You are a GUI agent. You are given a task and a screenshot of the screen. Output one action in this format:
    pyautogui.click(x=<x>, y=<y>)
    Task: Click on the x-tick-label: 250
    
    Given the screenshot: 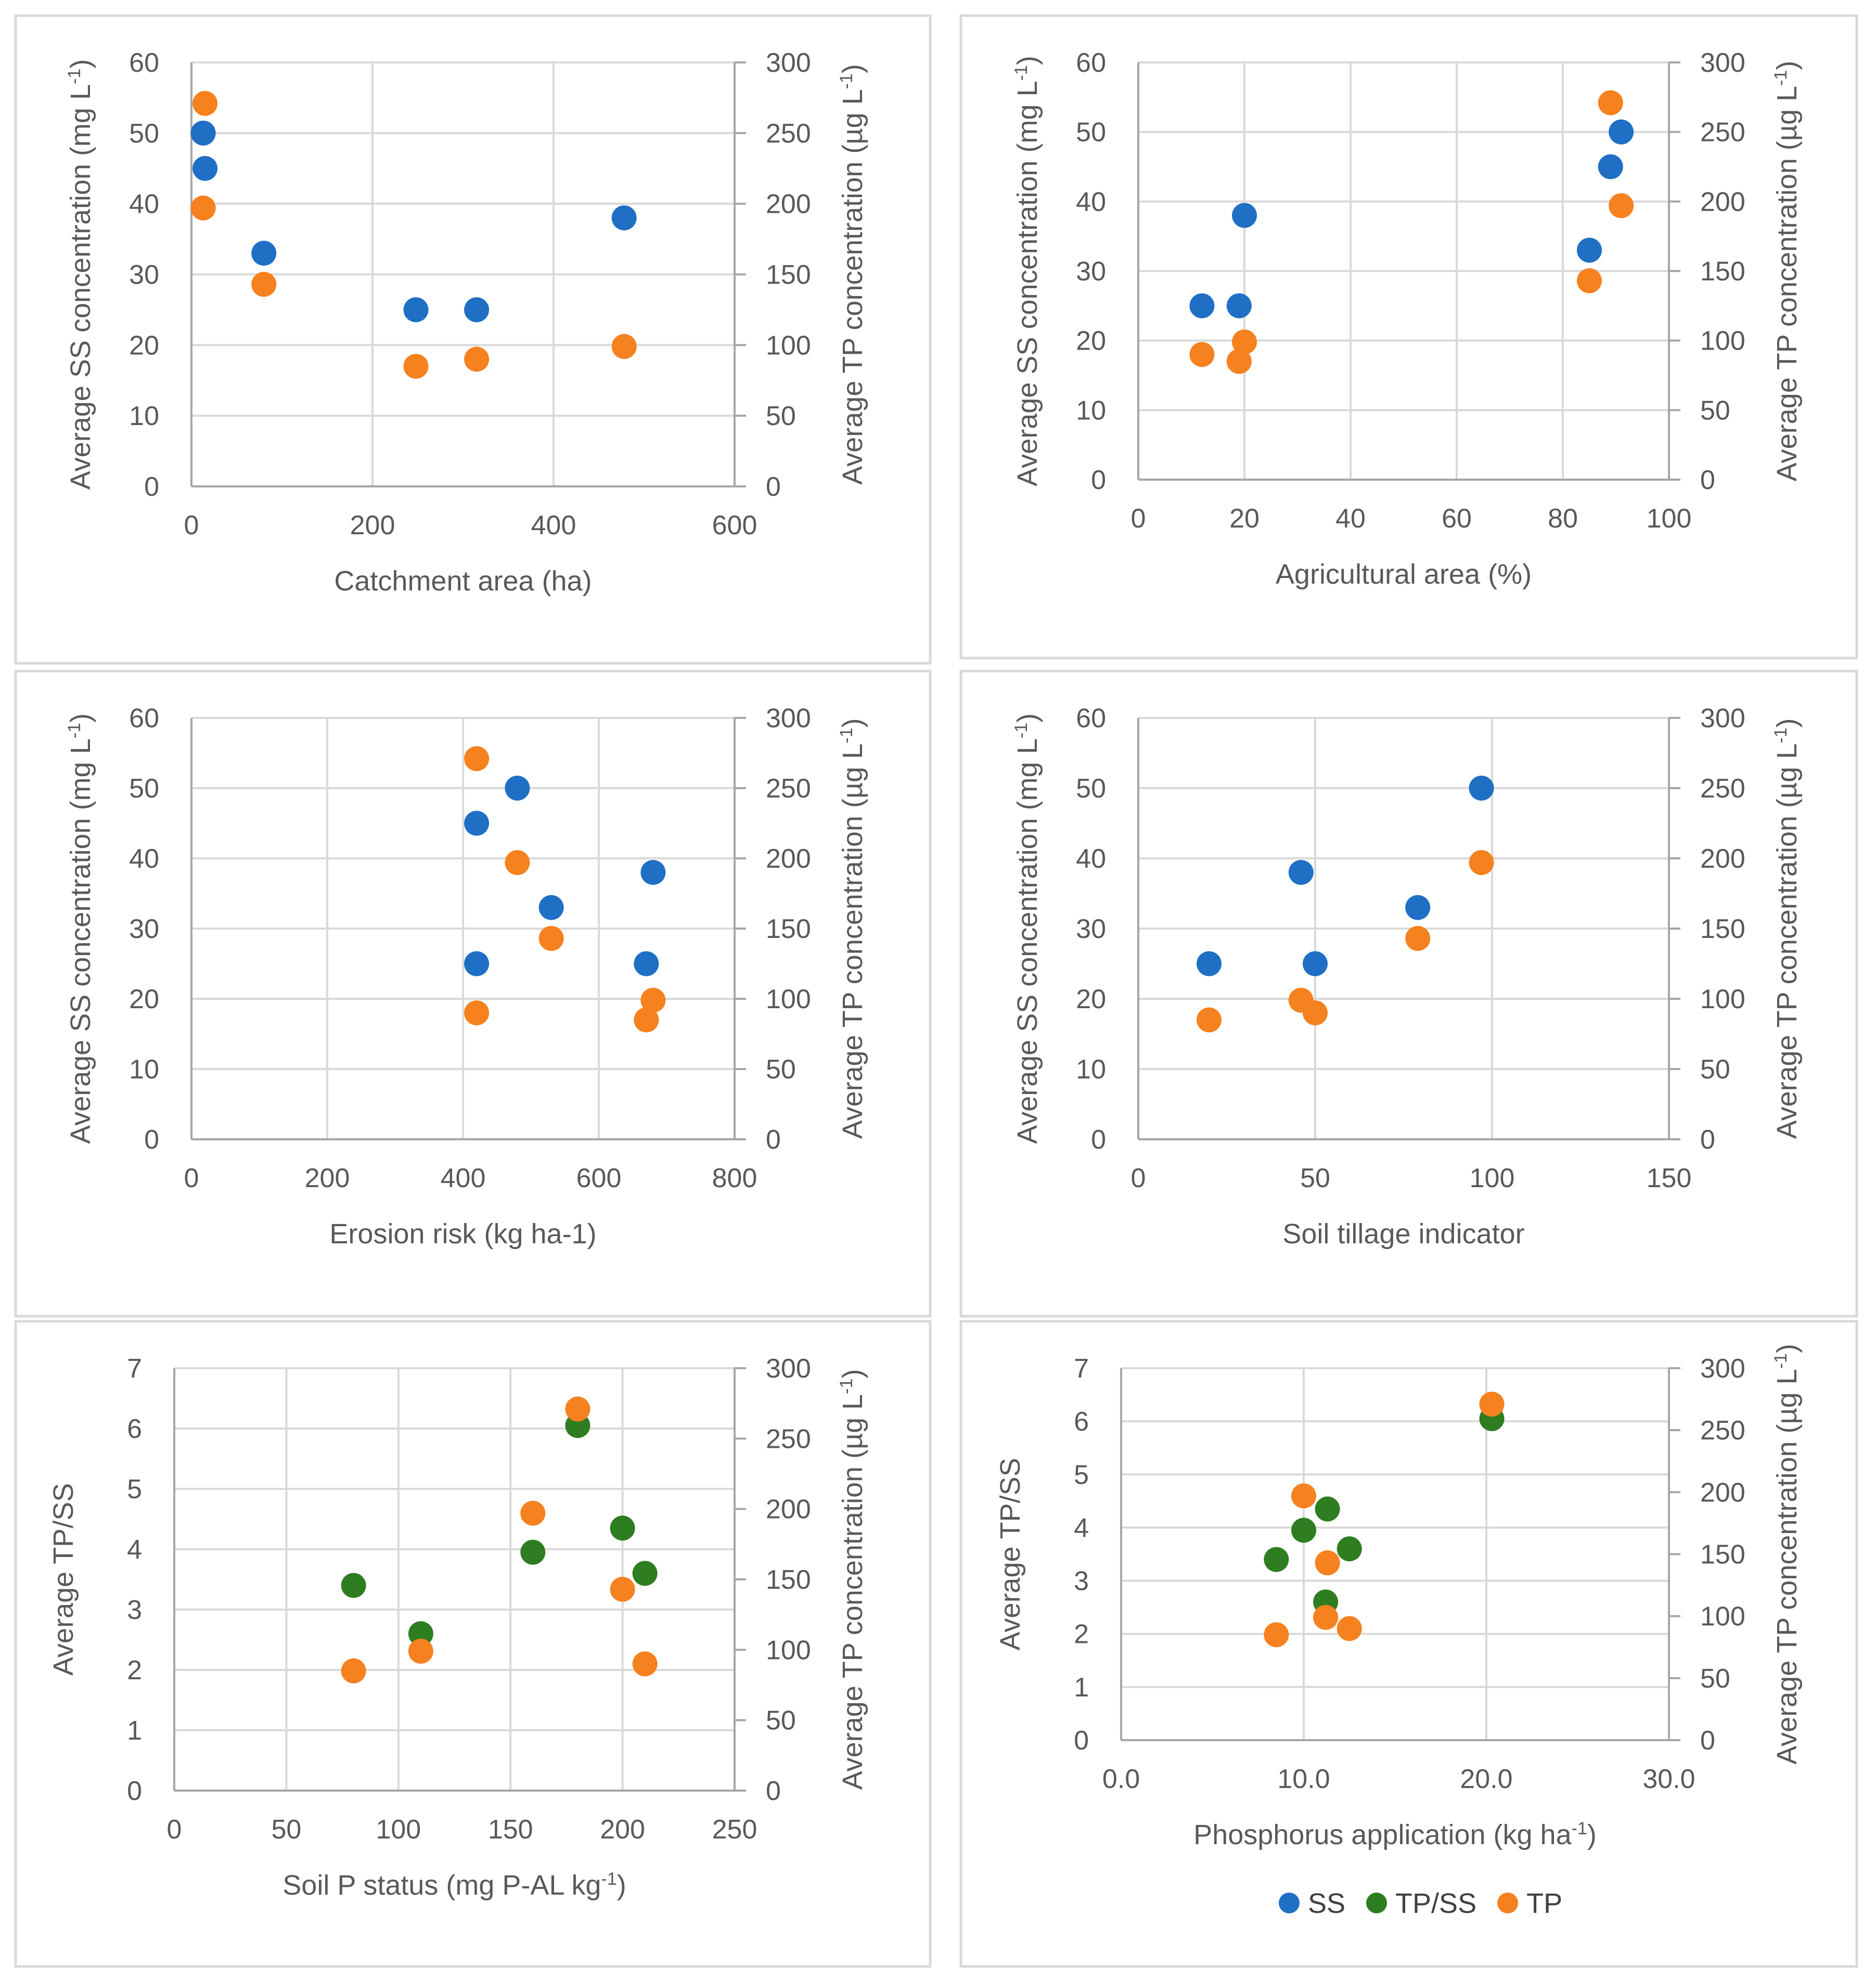 What is the action you would take?
    pyautogui.click(x=734, y=1830)
    